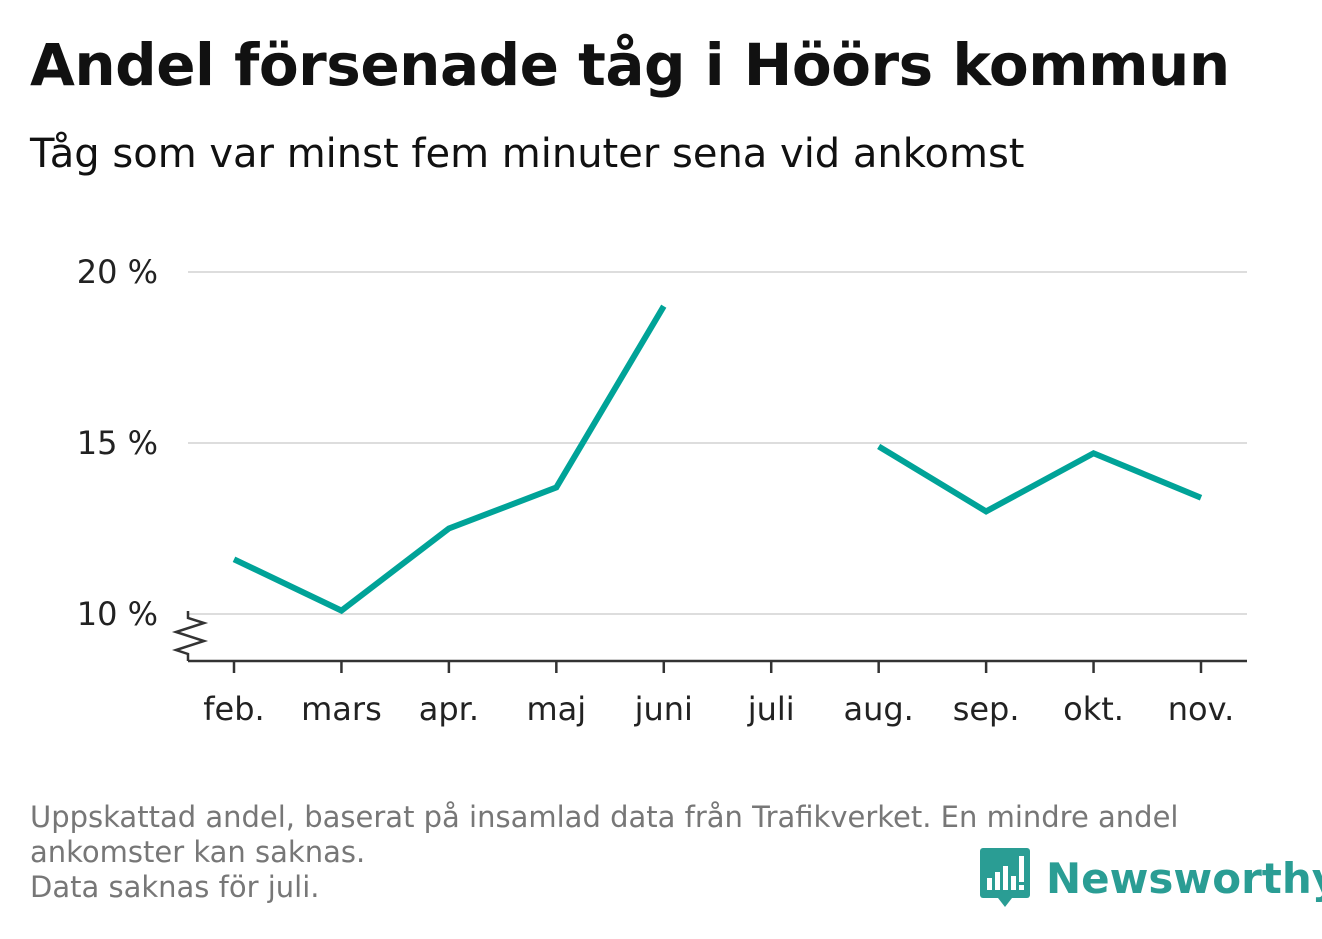 The height and width of the screenshot is (939, 1322). Describe the element at coordinates (1184, 878) in the screenshot. I see `brand-name: Newsworthy` at that location.